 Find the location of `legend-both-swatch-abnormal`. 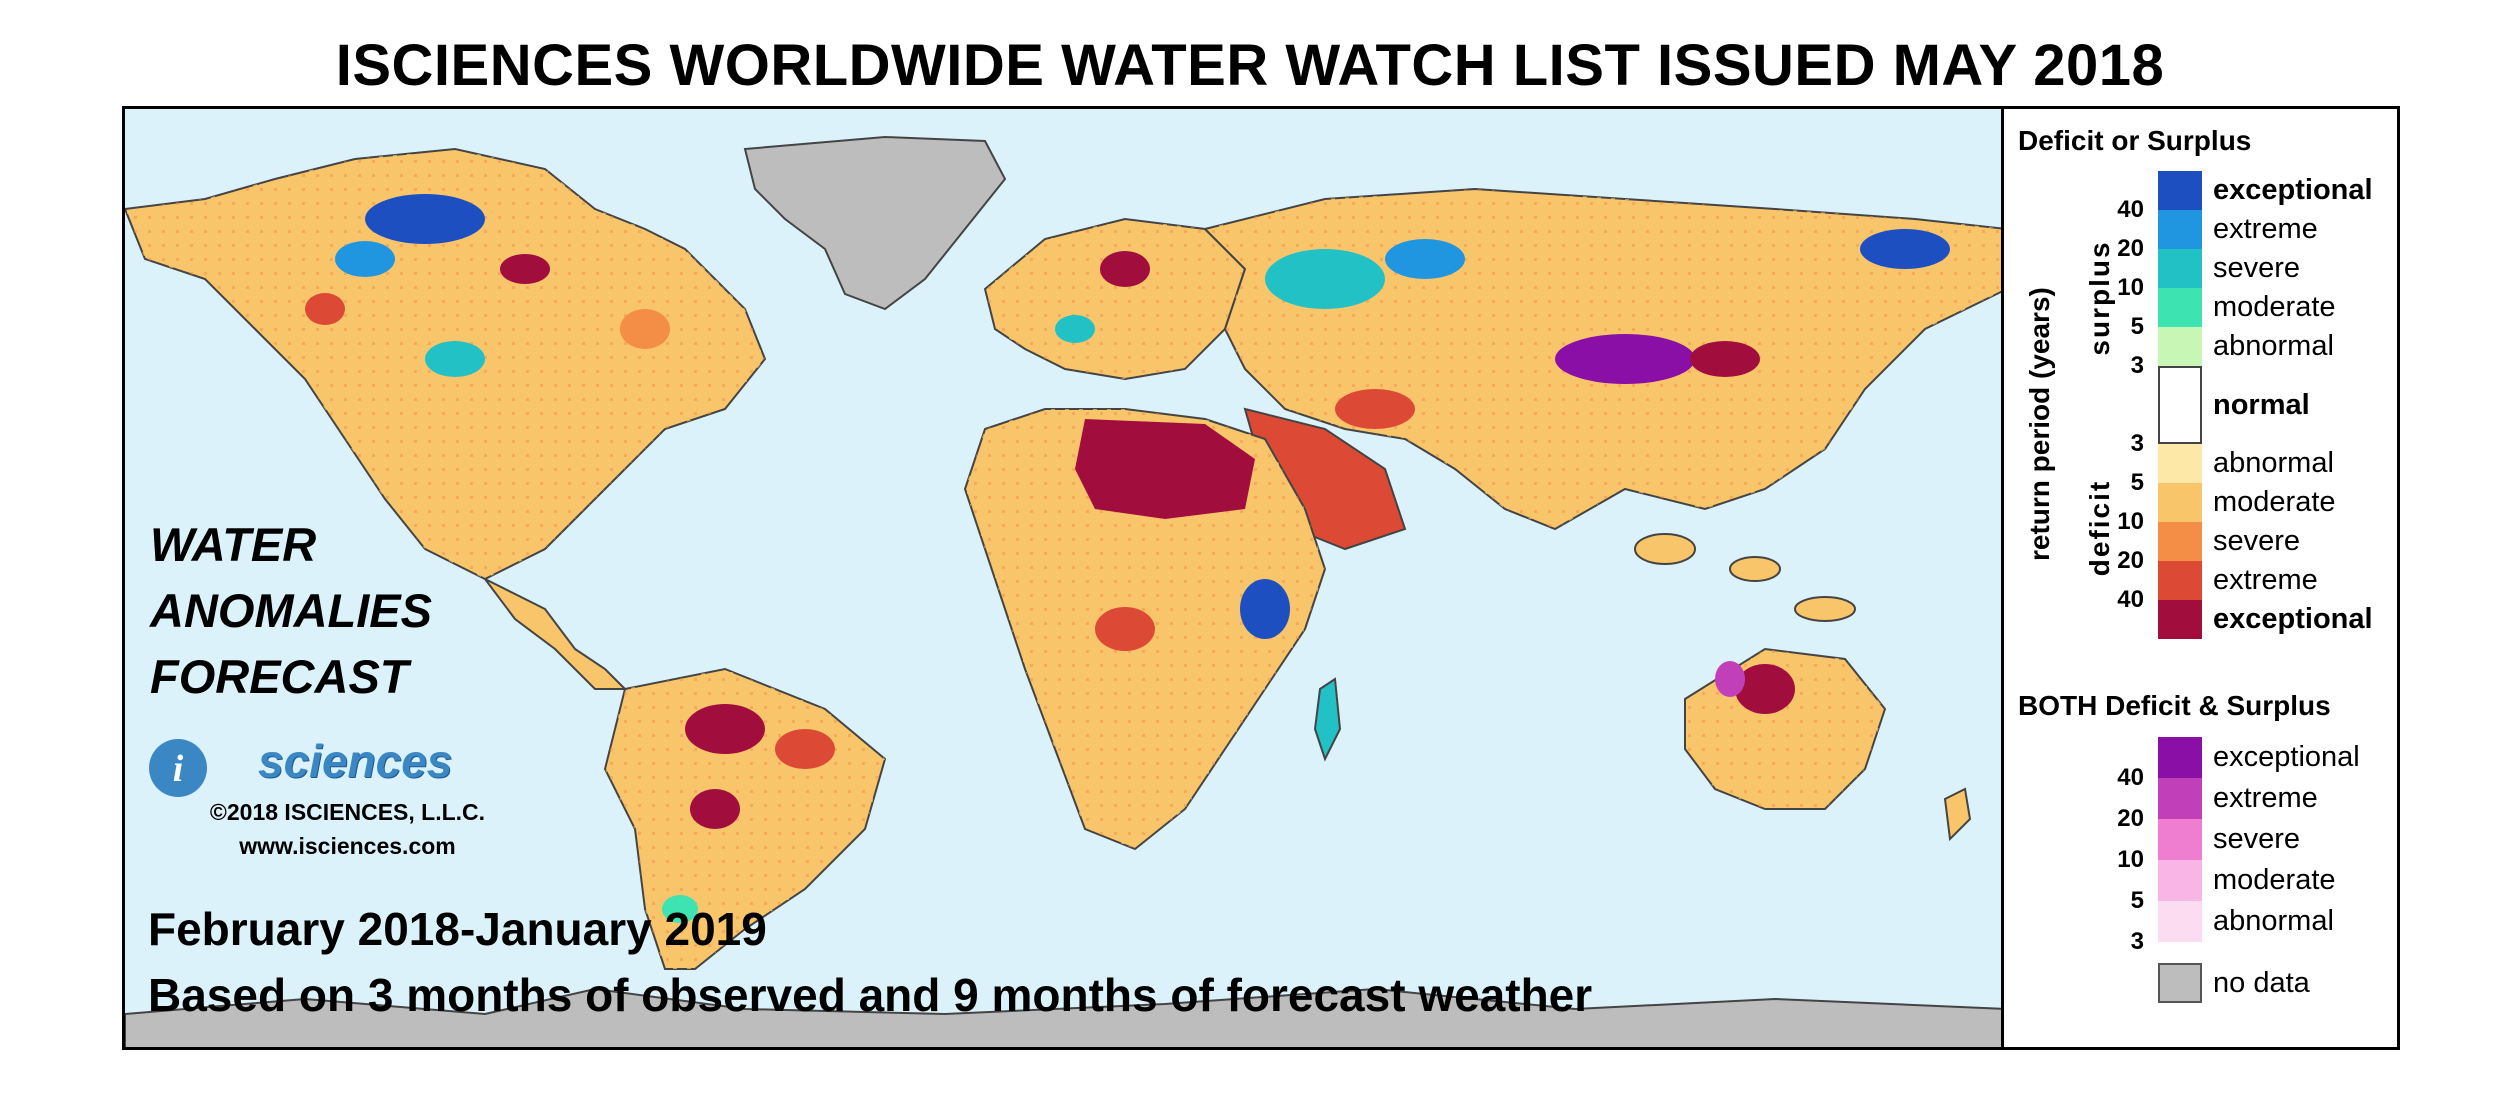

legend-both-swatch-abnormal is located at coordinates (2180, 921).